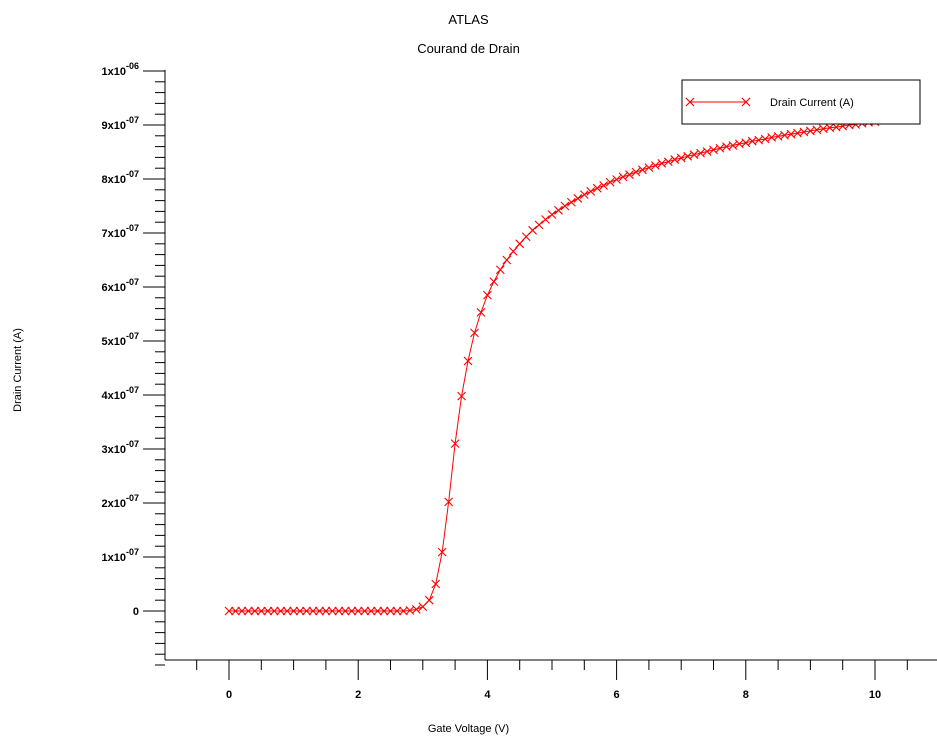  I want to click on y-axis-label: Drain Current (A), so click(18, 370).